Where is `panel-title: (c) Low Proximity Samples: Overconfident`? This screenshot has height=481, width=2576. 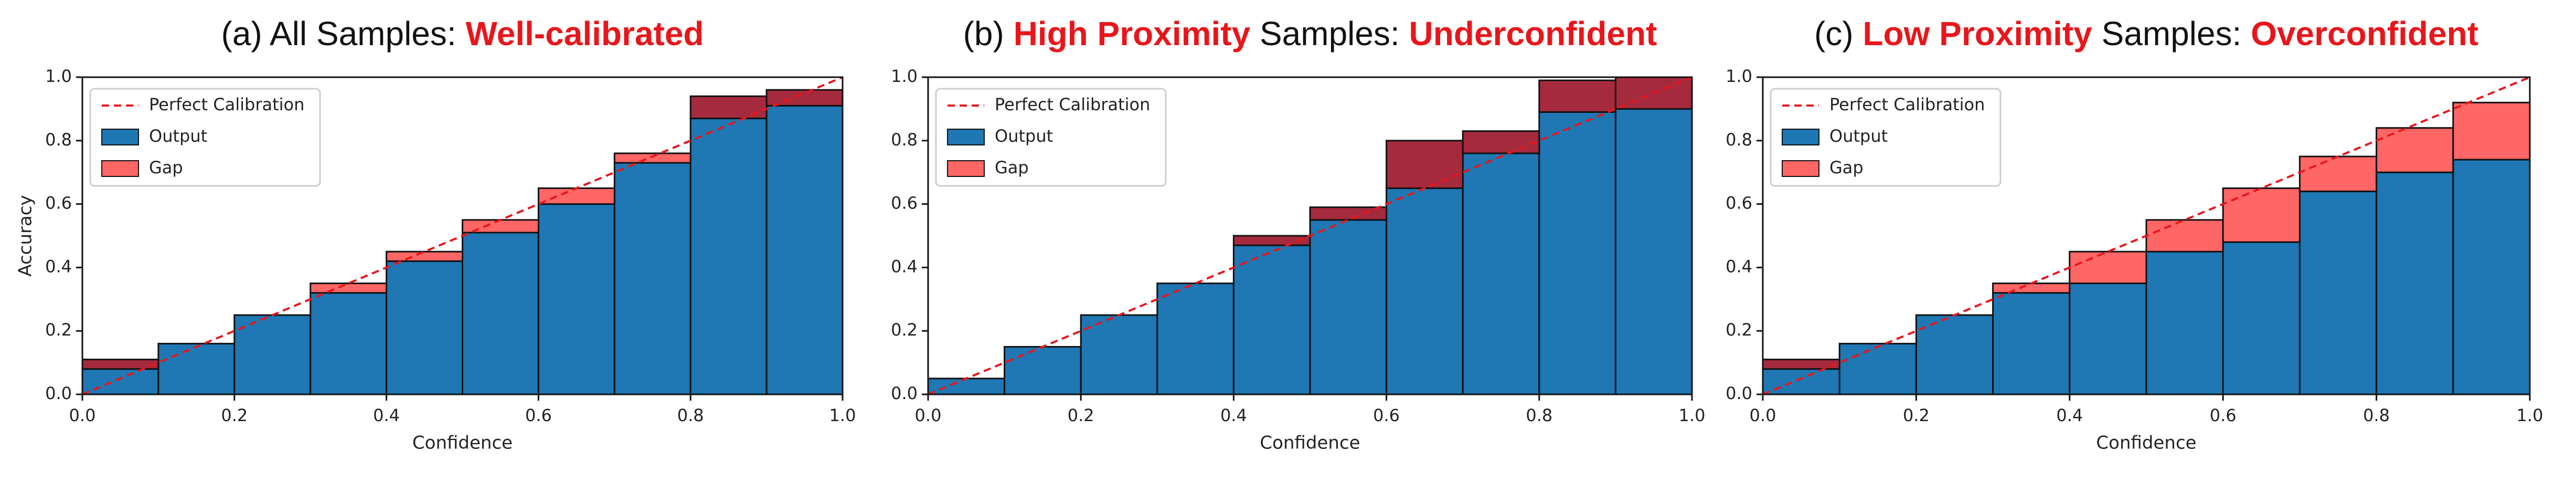 panel-title: (c) Low Proximity Samples: Overconfident is located at coordinates (2146, 34).